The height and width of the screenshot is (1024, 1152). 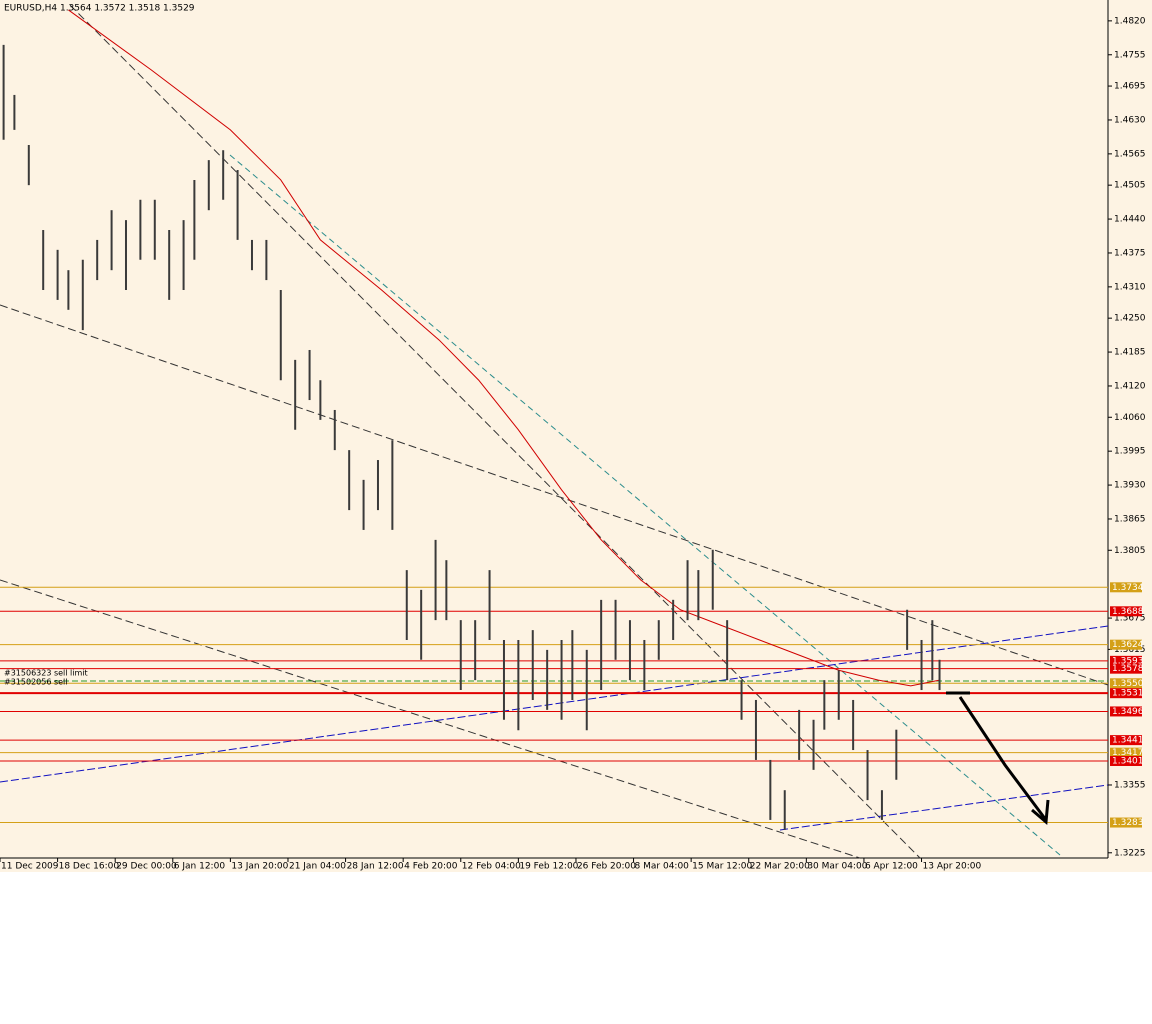 I want to click on x-tick-label: 19 Feb 12:00, so click(x=548, y=867).